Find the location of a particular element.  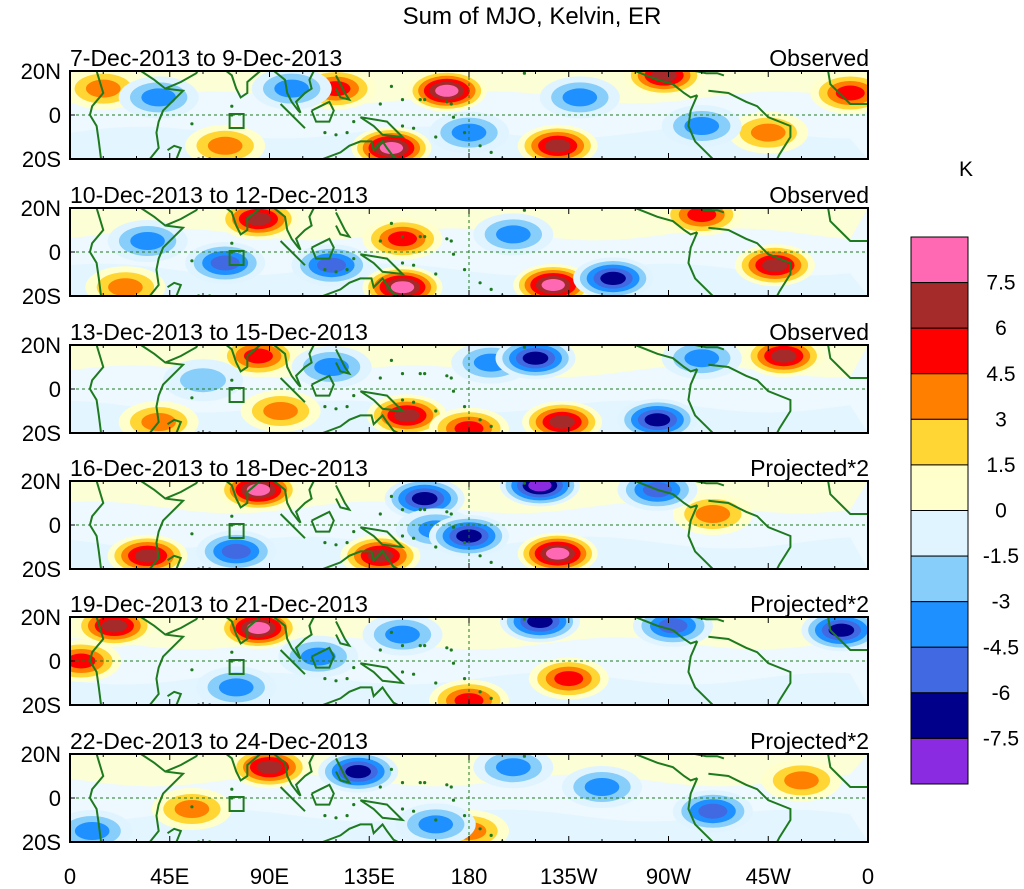

y-tick-label: 20S is located at coordinates (41, 433).